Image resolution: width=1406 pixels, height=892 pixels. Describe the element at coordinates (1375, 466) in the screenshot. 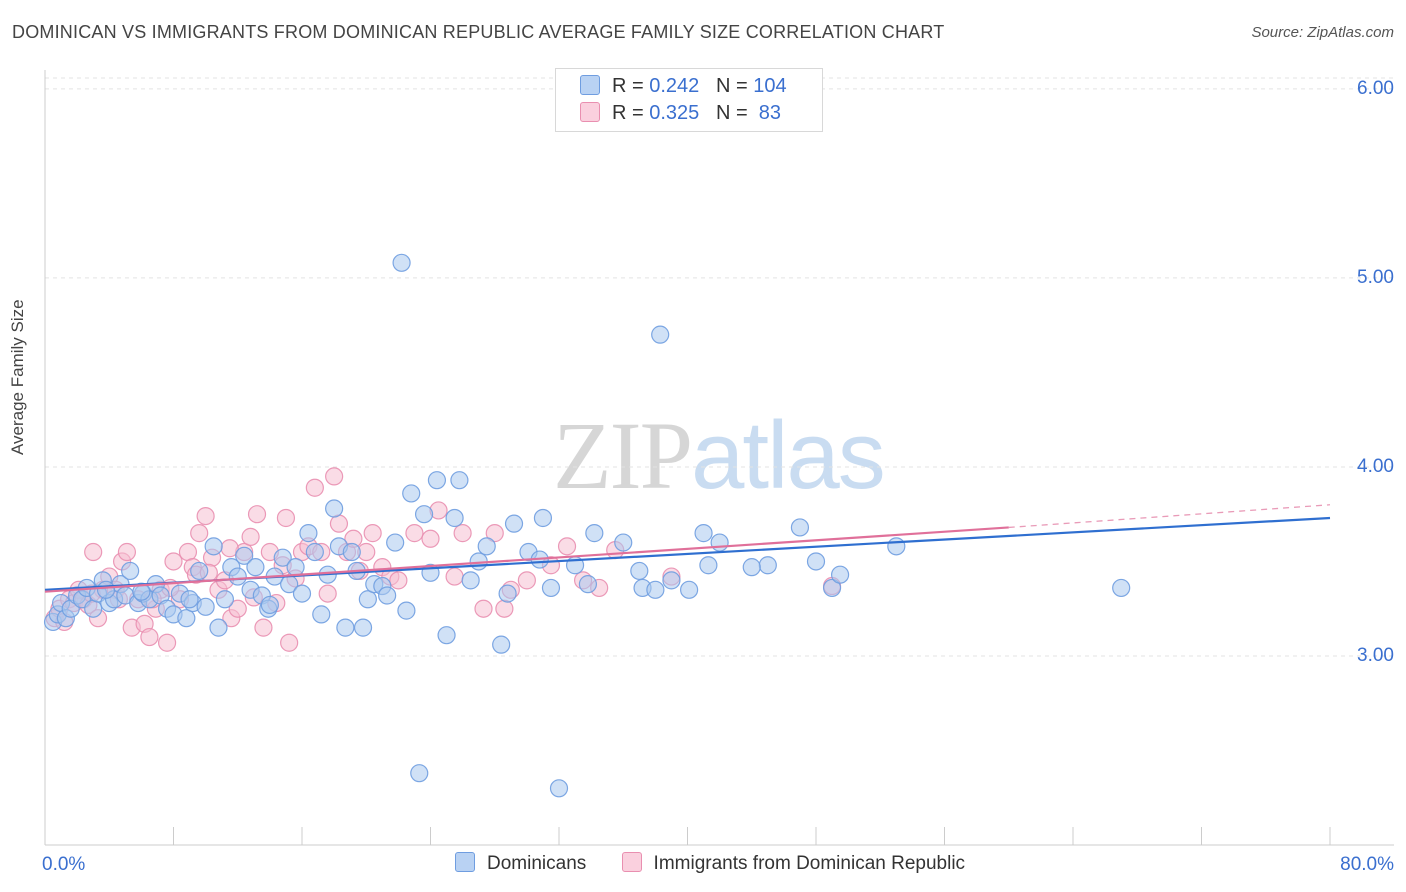

I see `y-tick-label: 4.00` at that location.